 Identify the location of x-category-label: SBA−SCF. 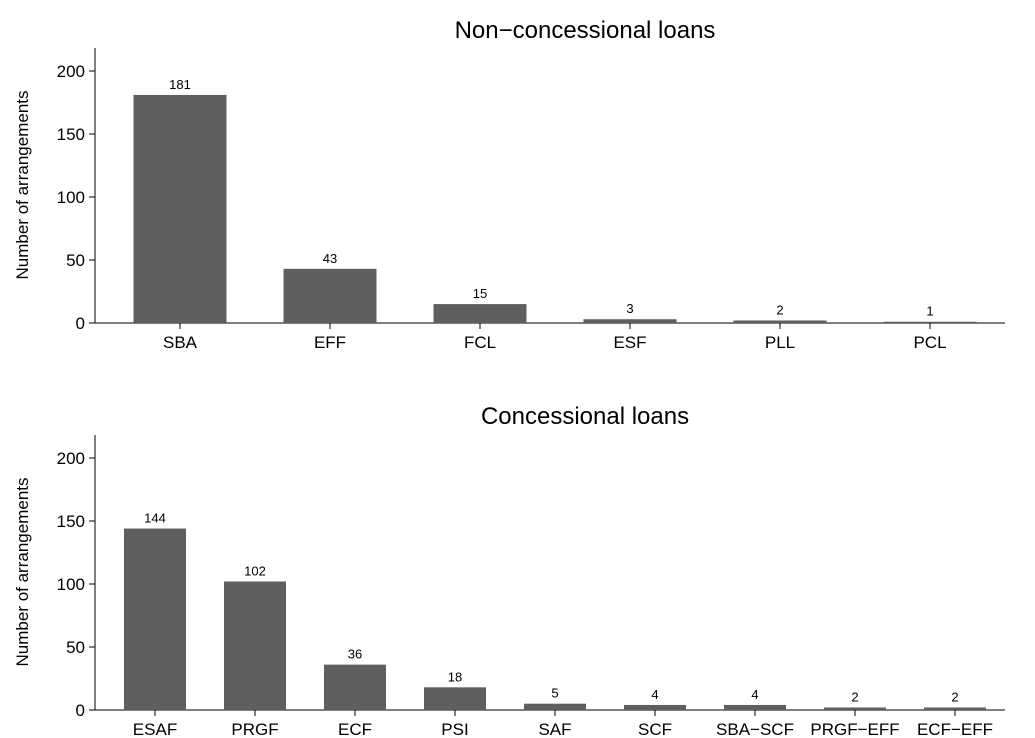
(755, 729).